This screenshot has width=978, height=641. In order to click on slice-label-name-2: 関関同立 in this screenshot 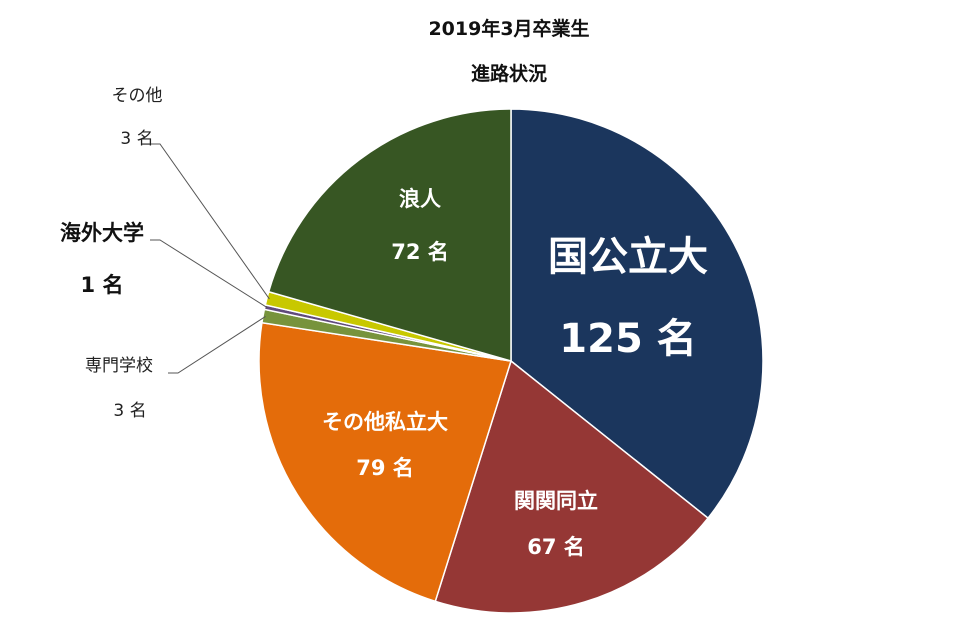, I will do `click(556, 501)`.